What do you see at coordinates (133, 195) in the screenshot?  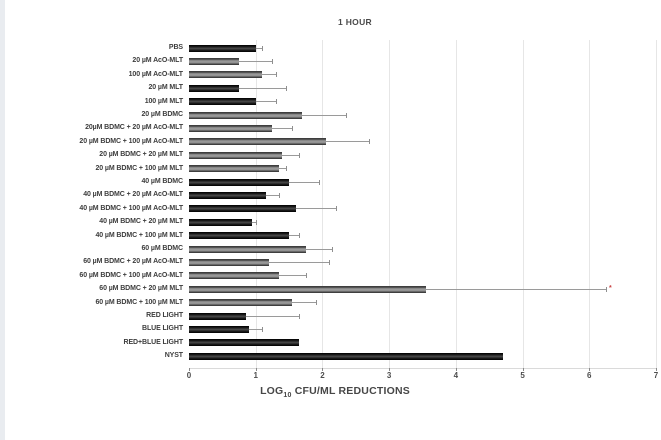 I see `category-label: 40 µM BDMC + 20 µM AcO-MLT` at bounding box center [133, 195].